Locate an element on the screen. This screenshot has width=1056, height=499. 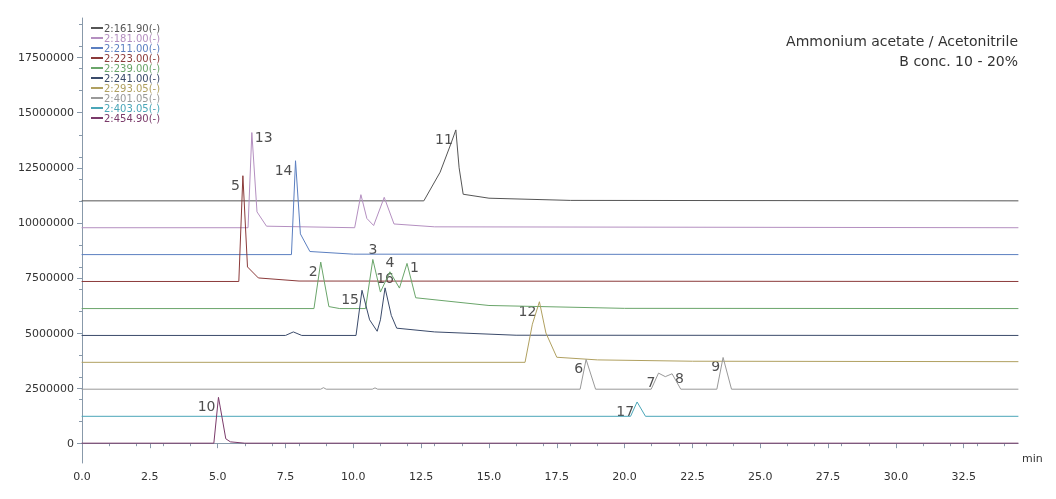
x-tick-label: 12.5 is located at coordinates (421, 476).